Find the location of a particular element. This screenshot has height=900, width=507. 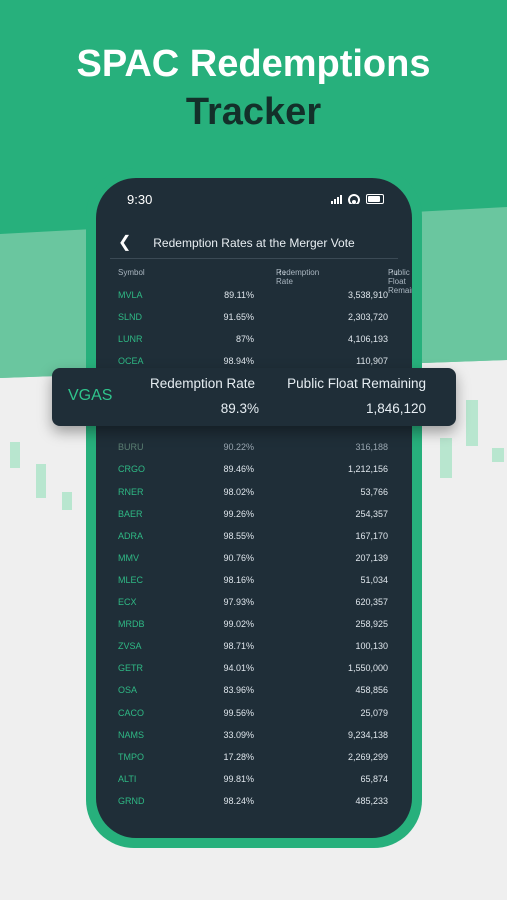

table-row: ADRA 98.55% 167,170 is located at coordinates (253, 536).